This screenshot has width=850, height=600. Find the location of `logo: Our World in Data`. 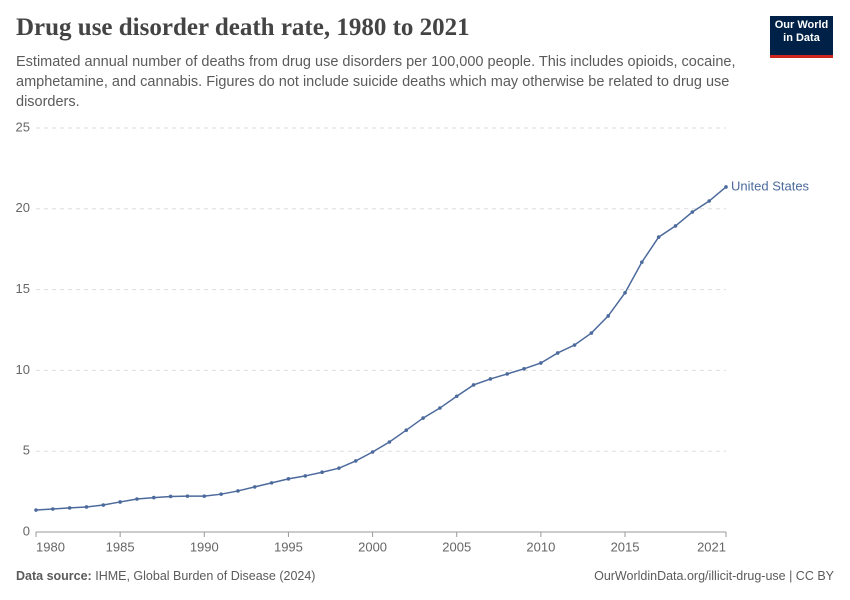

logo: Our World in Data is located at coordinates (801, 37).